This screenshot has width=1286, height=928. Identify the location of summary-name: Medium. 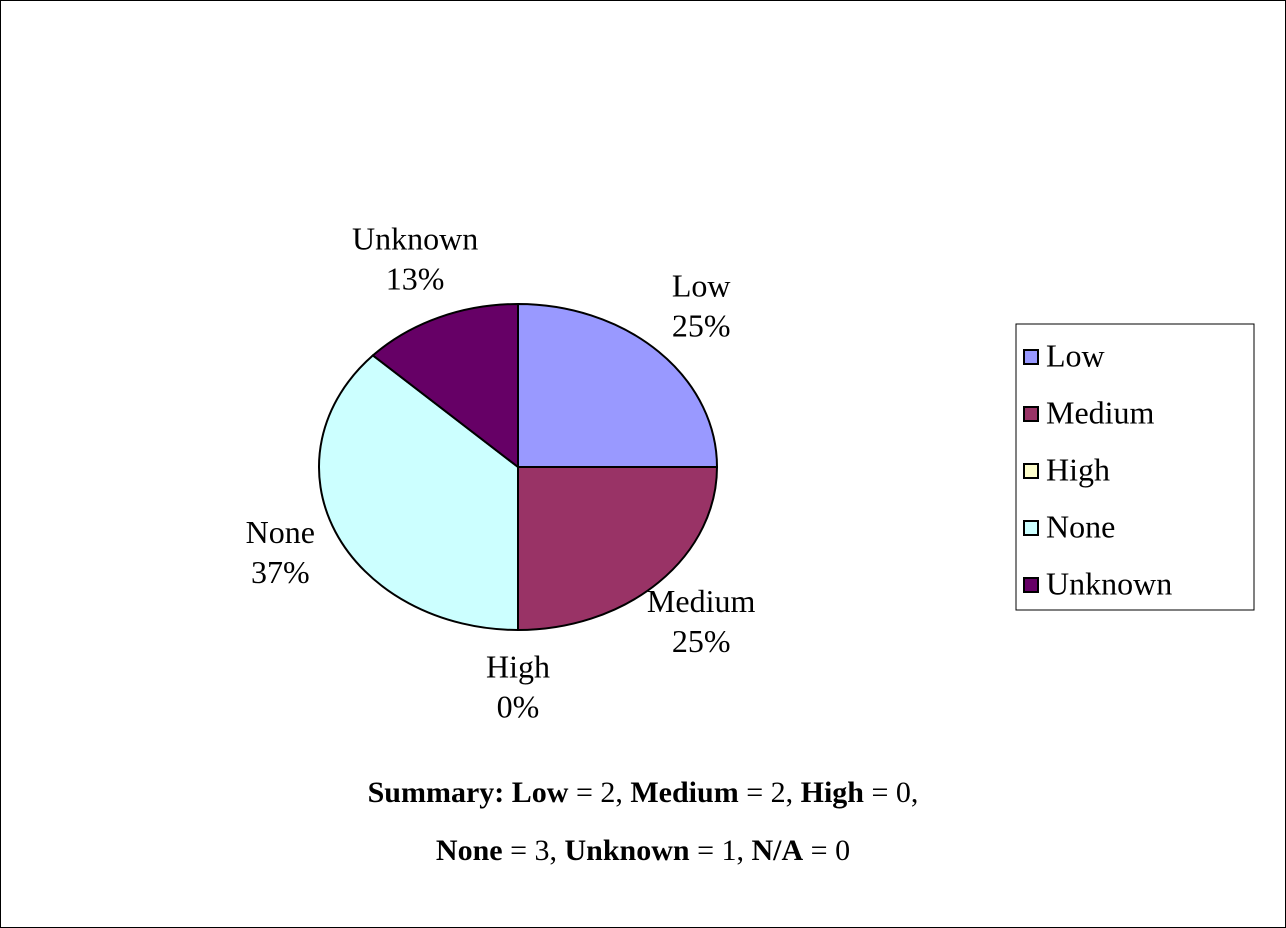
(684, 792).